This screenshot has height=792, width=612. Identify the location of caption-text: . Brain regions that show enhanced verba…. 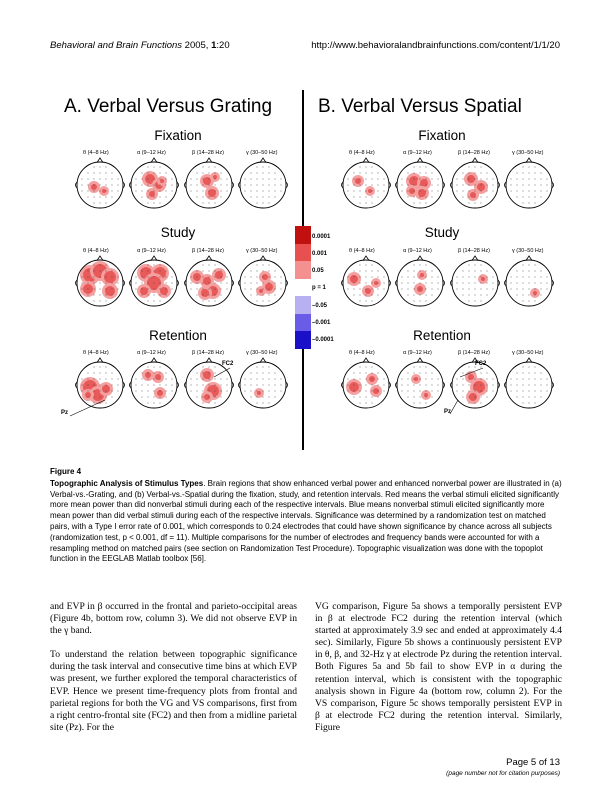
(306, 521).